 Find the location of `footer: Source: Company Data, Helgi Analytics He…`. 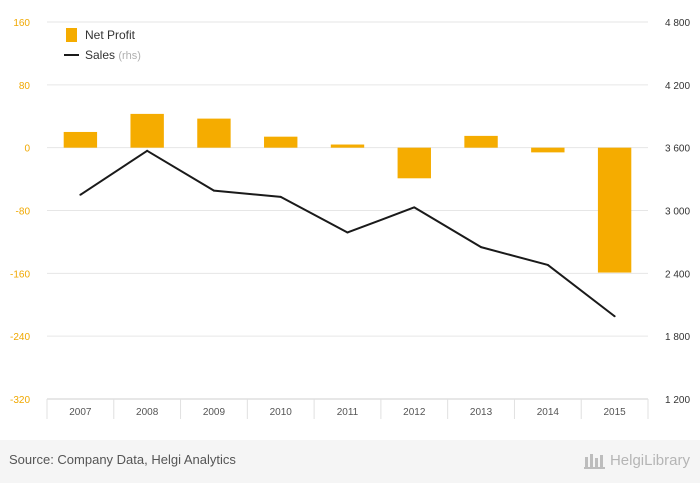

footer: Source: Company Data, Helgi Analytics He… is located at coordinates (350, 461).